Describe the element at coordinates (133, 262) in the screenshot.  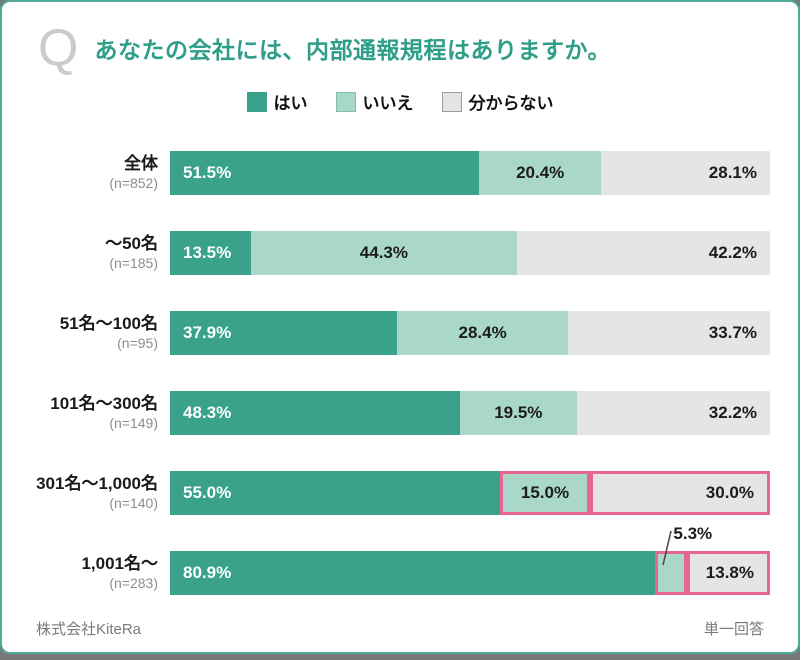
I see `row-sample-size: (n=185)` at that location.